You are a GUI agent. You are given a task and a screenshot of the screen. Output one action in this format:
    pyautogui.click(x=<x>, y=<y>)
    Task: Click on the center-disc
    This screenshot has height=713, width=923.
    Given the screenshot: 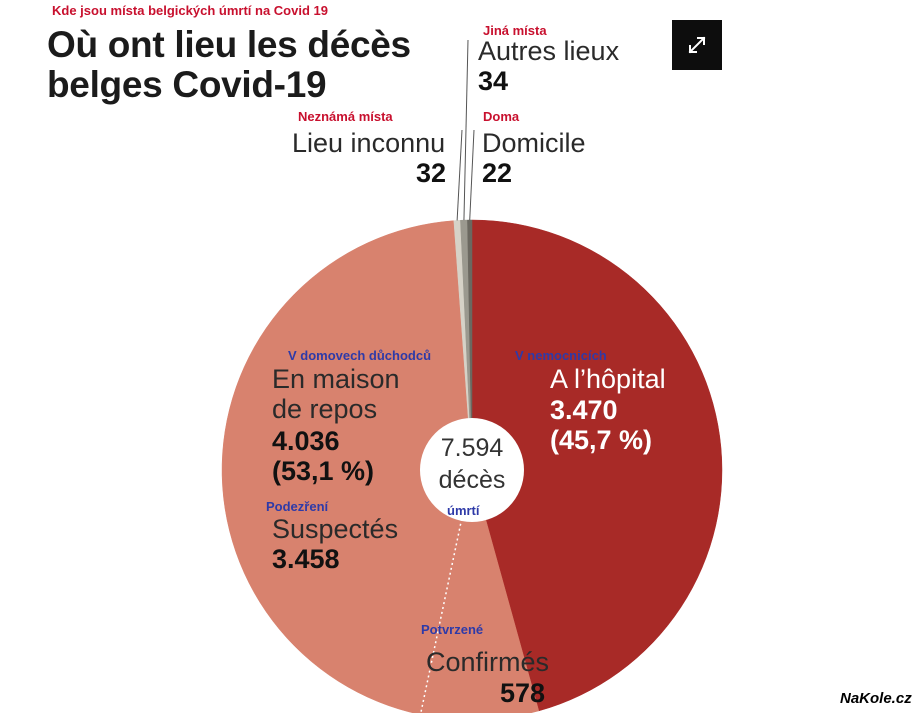 What is the action you would take?
    pyautogui.click(x=472, y=470)
    